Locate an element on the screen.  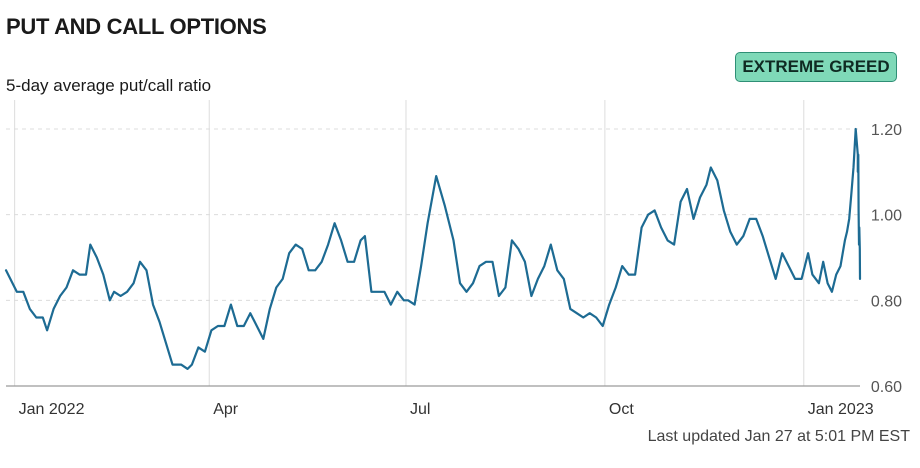
last-updated-text: Last updated Jan 27 at 5:01 PM EST is located at coordinates (778, 436).